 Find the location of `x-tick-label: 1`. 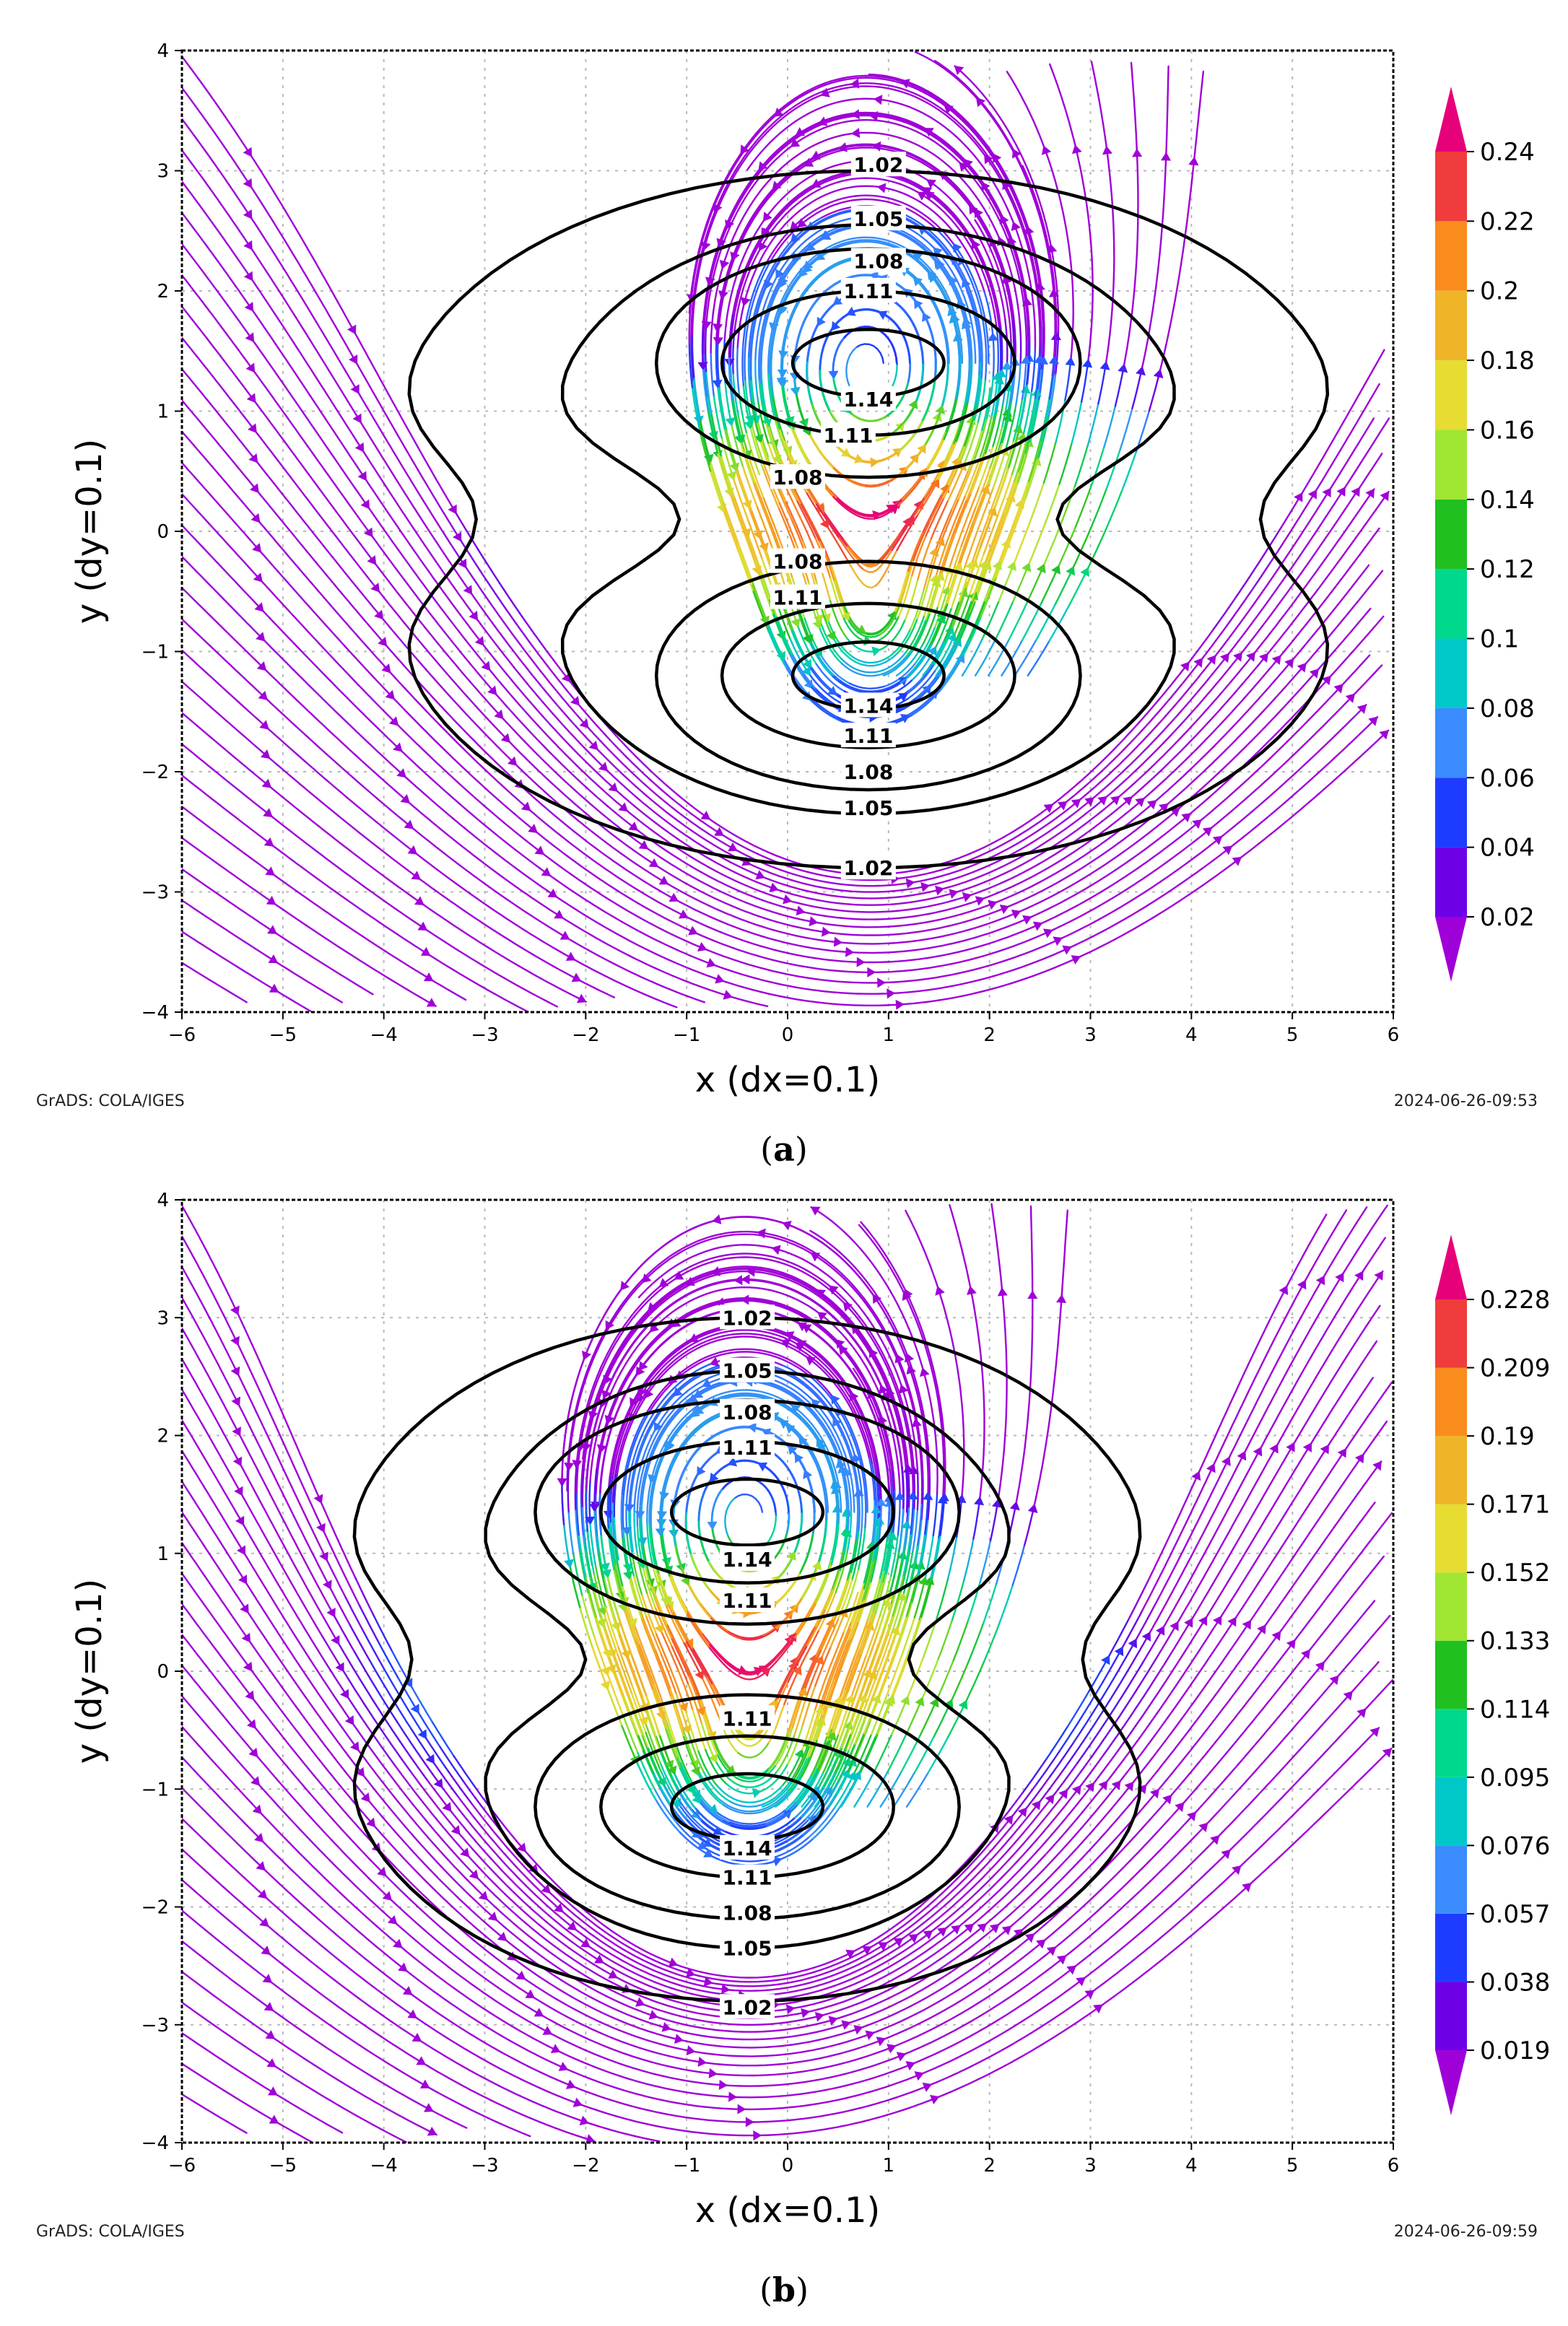

x-tick-label: 1 is located at coordinates (889, 1035).